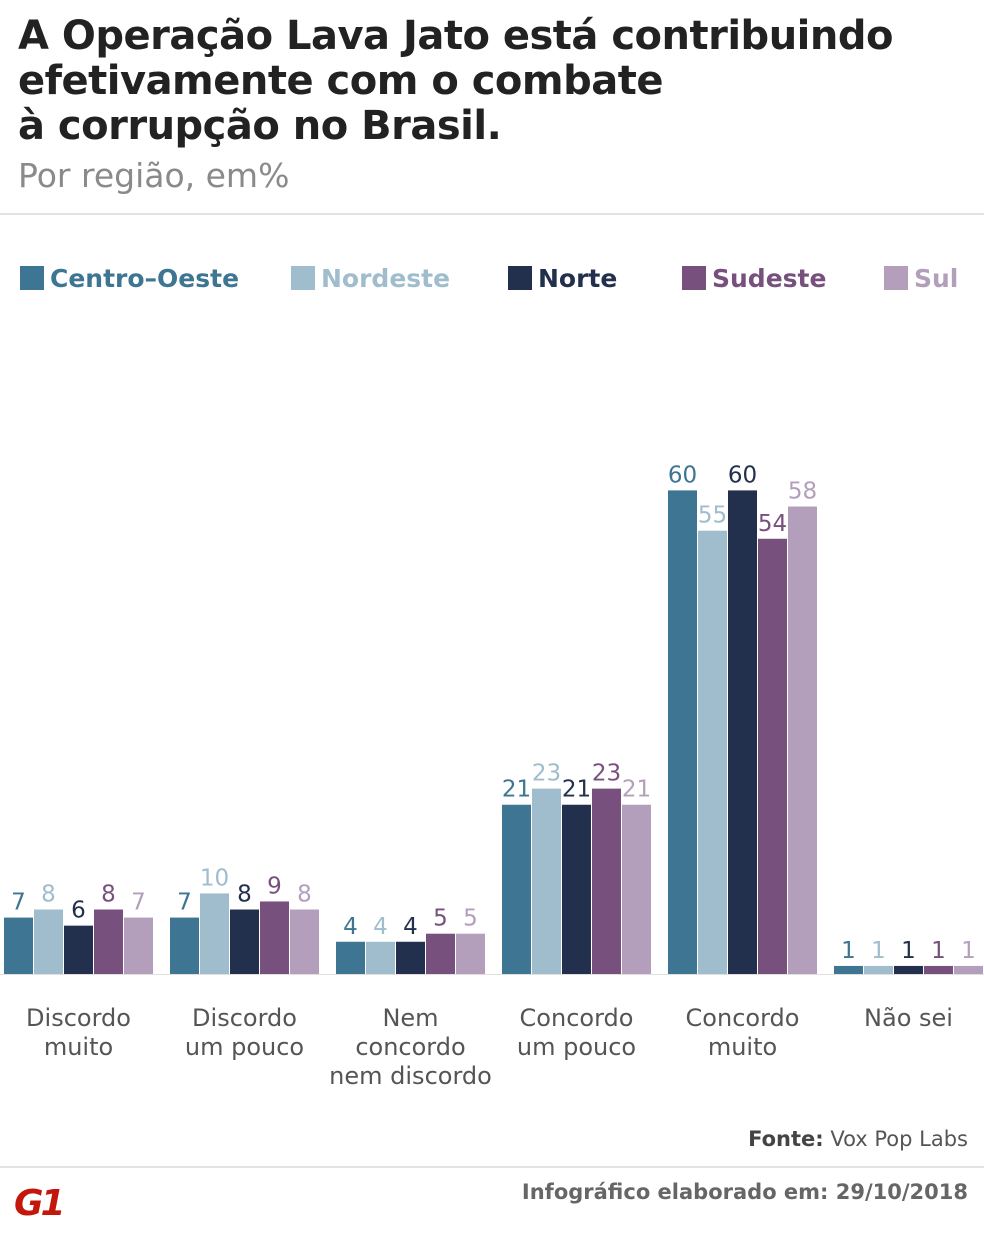  What do you see at coordinates (936, 278) in the screenshot?
I see `legend-label: Sul` at bounding box center [936, 278].